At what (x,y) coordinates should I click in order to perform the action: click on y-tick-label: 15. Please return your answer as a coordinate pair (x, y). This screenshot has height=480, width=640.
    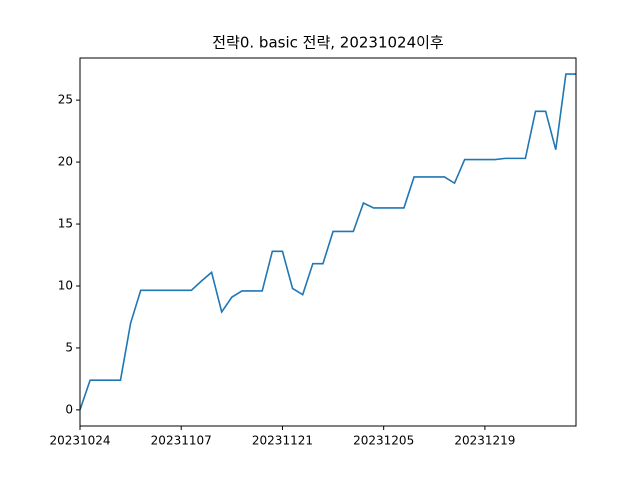
    Looking at the image, I should click on (65, 224).